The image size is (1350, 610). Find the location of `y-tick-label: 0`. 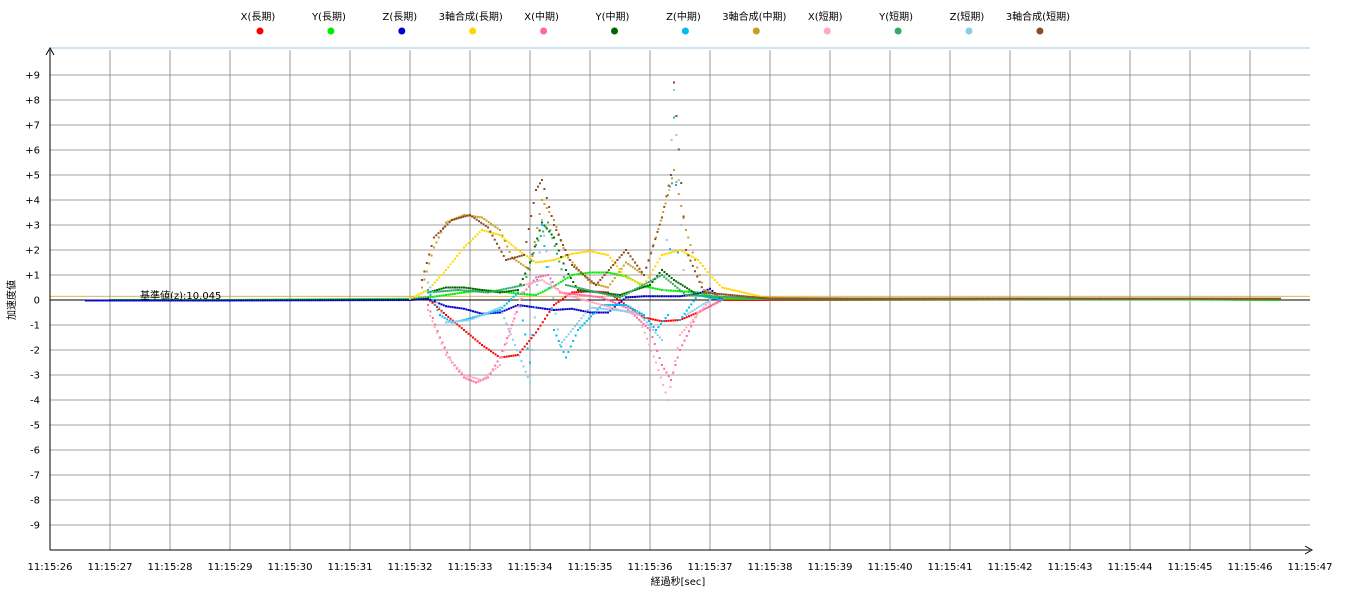

y-tick-label: 0 is located at coordinates (37, 301).